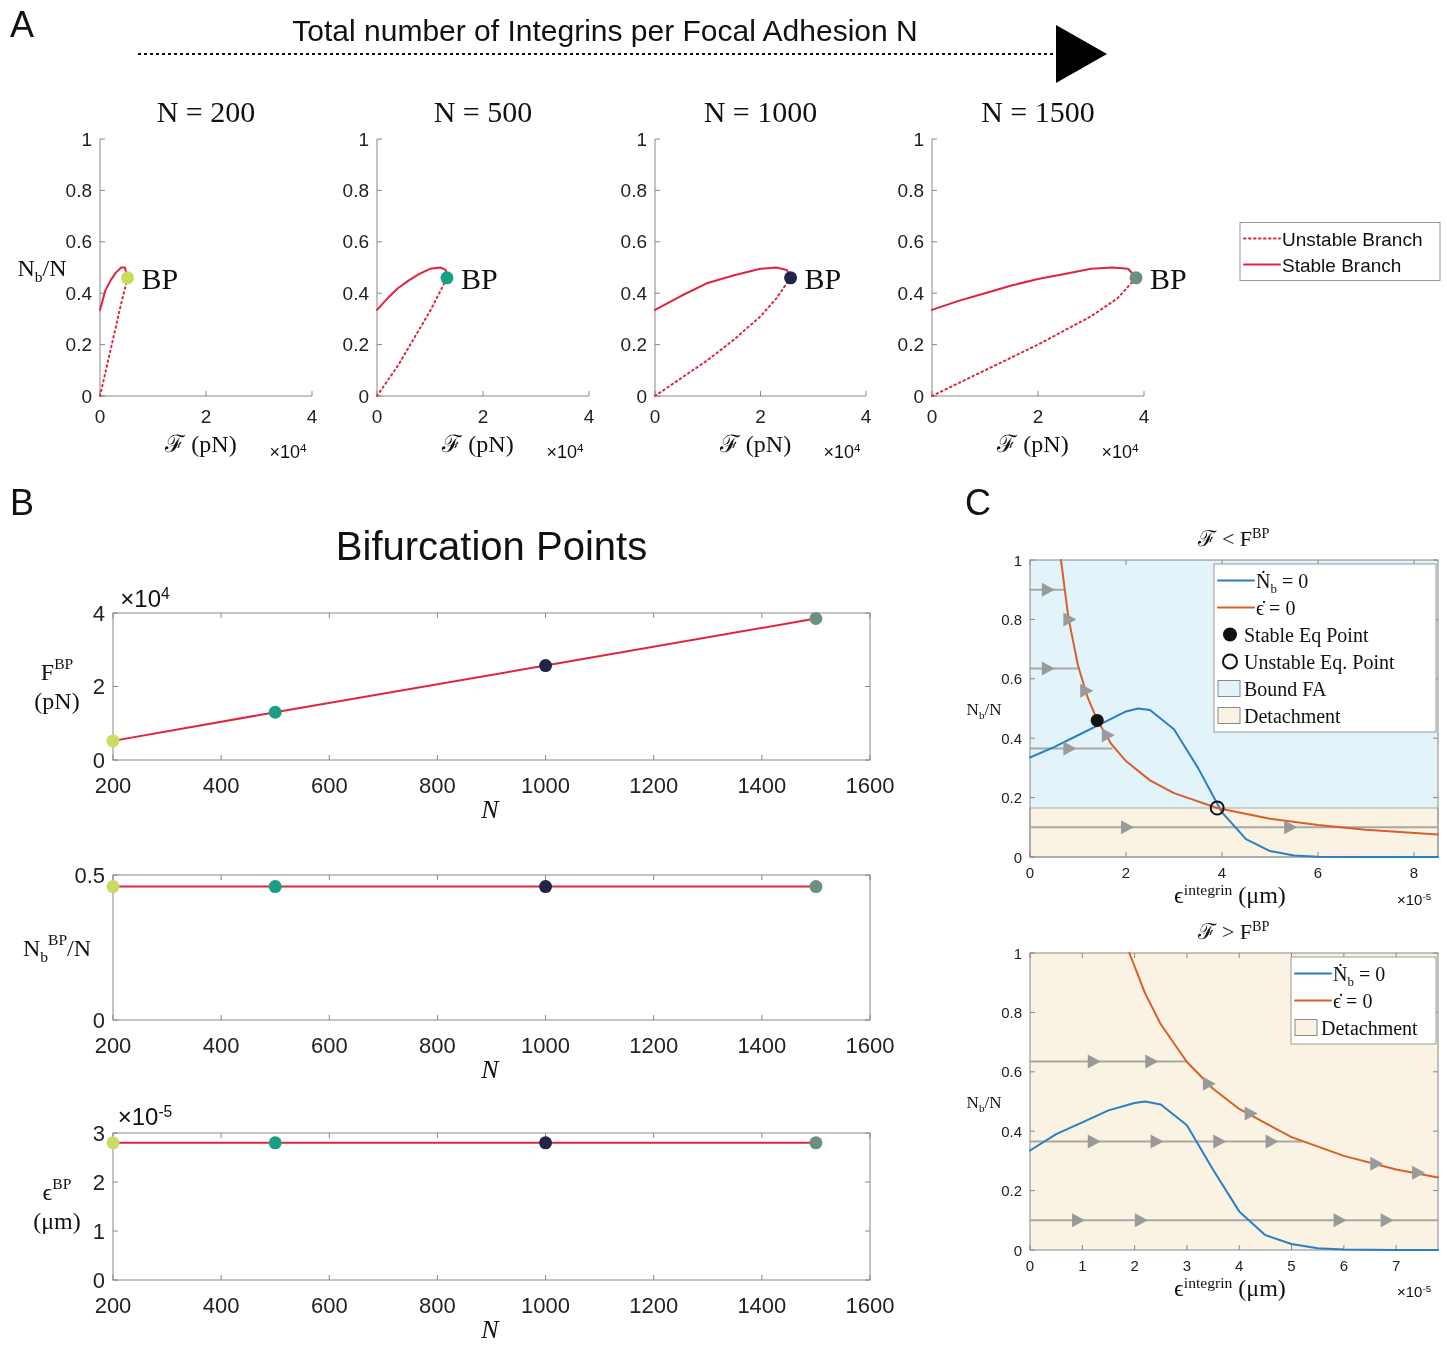 This screenshot has height=1345, width=1447. What do you see at coordinates (1233, 931) in the screenshot?
I see `chart-title: ℱ > F$^{BP}$` at bounding box center [1233, 931].